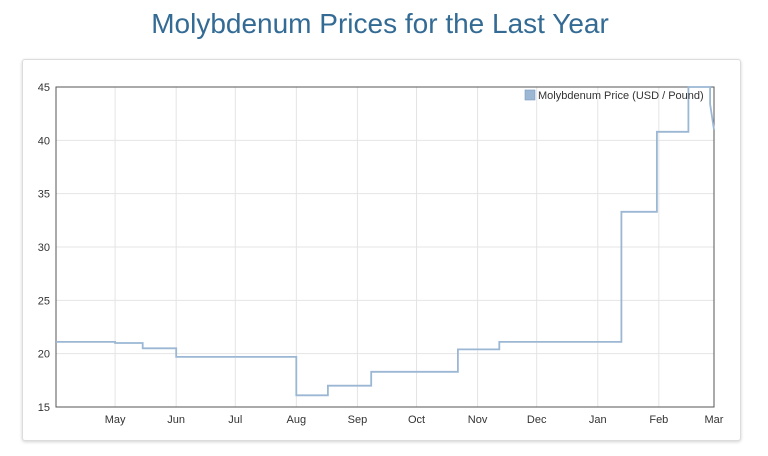 The width and height of the screenshot is (768, 456). What do you see at coordinates (358, 420) in the screenshot?
I see `x-tick-label: Sep` at bounding box center [358, 420].